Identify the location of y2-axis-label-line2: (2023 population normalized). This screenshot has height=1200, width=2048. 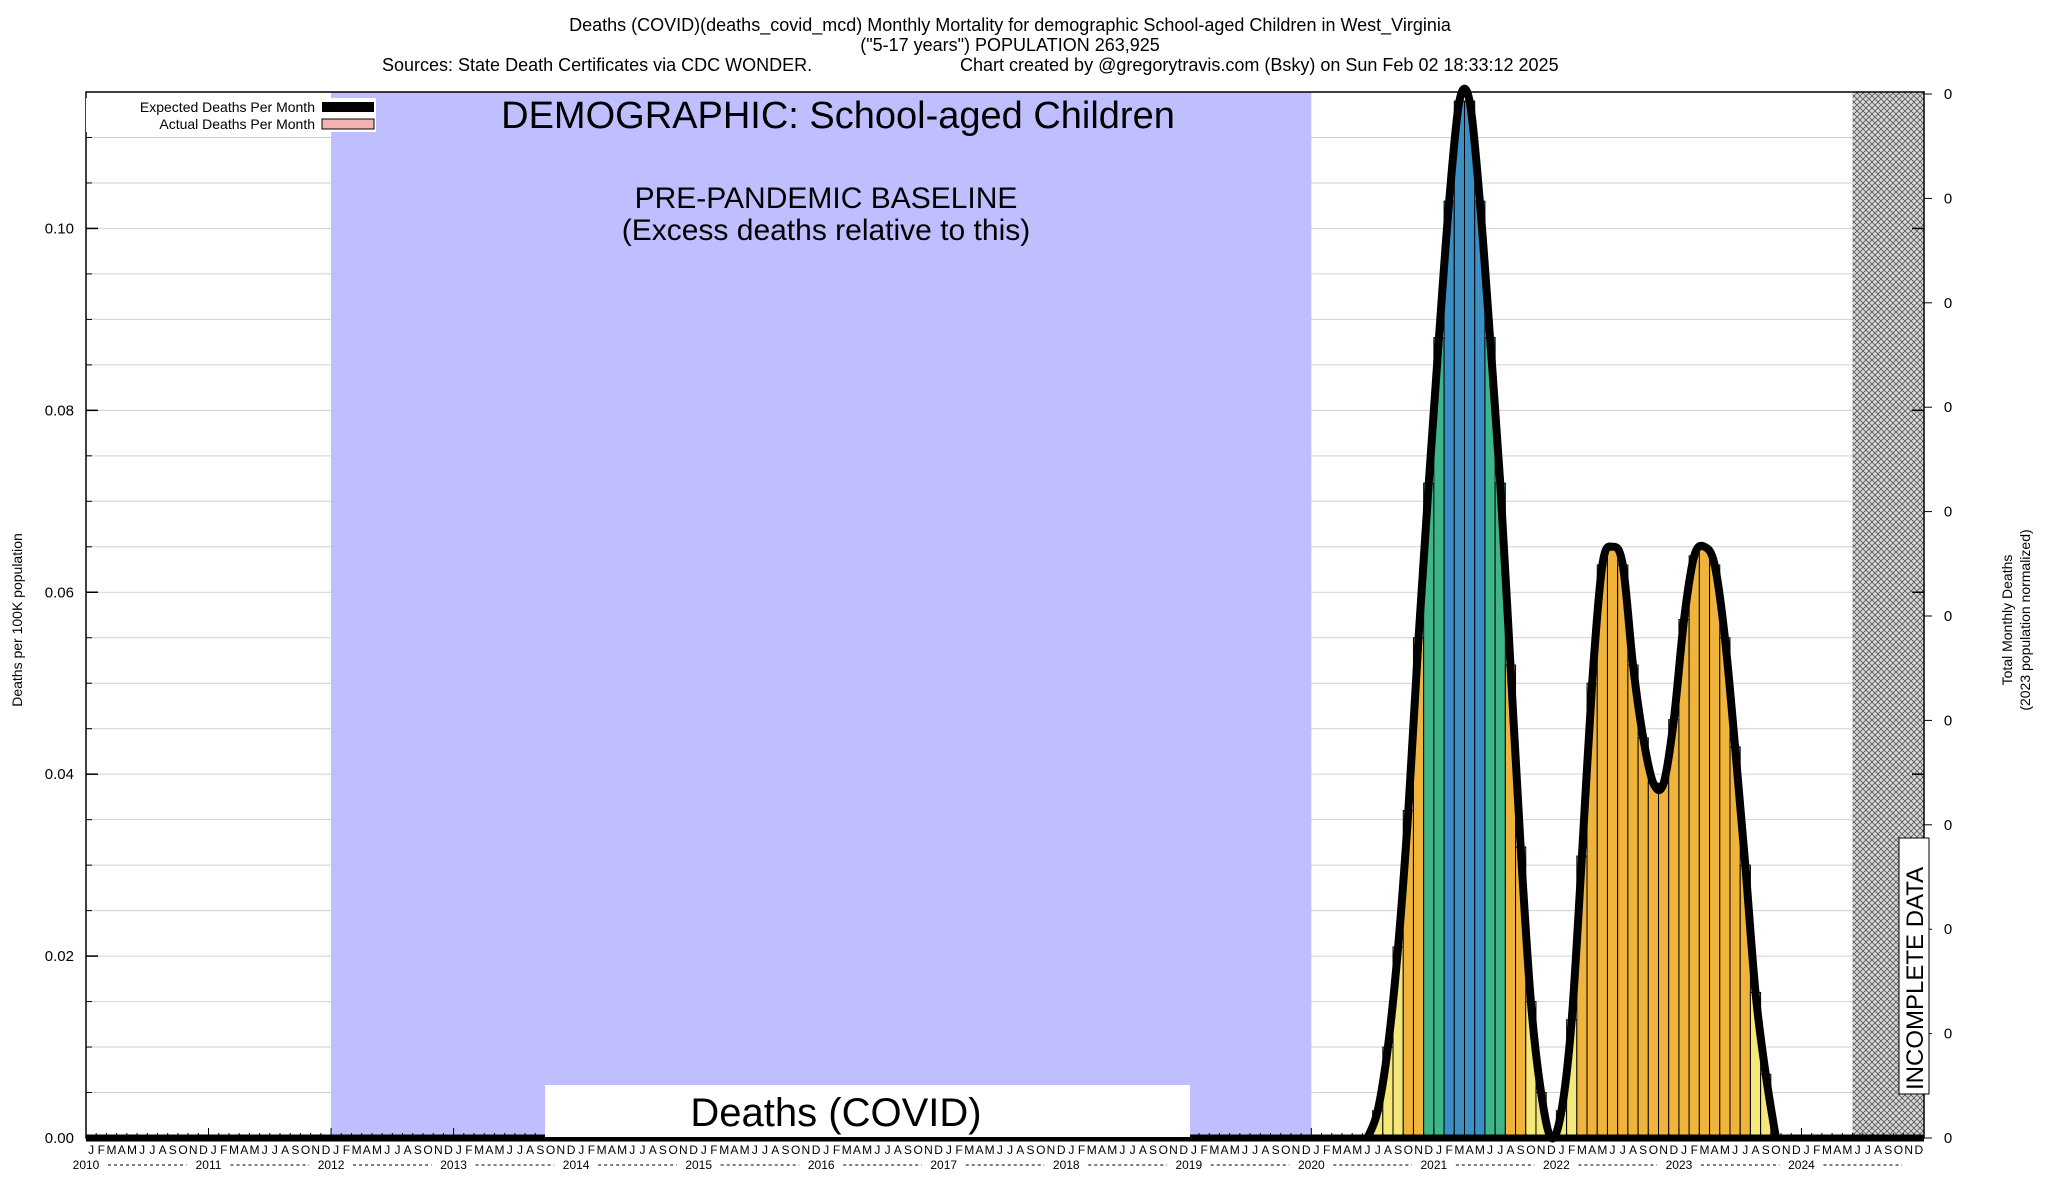
(2025, 619).